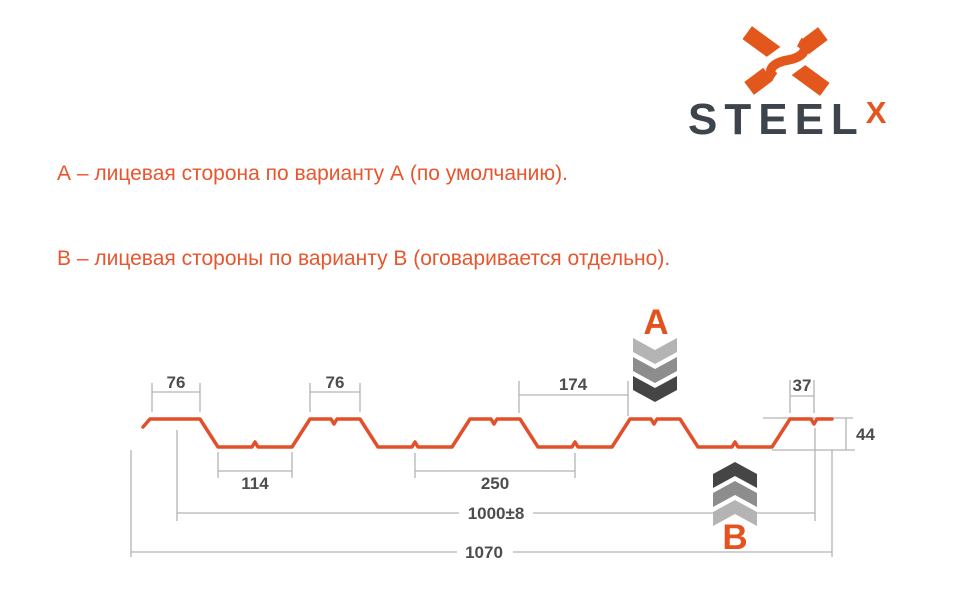 Image resolution: width=970 pixels, height=597 pixels. I want to click on brand-wordmark-text: STEEL, so click(776, 119).